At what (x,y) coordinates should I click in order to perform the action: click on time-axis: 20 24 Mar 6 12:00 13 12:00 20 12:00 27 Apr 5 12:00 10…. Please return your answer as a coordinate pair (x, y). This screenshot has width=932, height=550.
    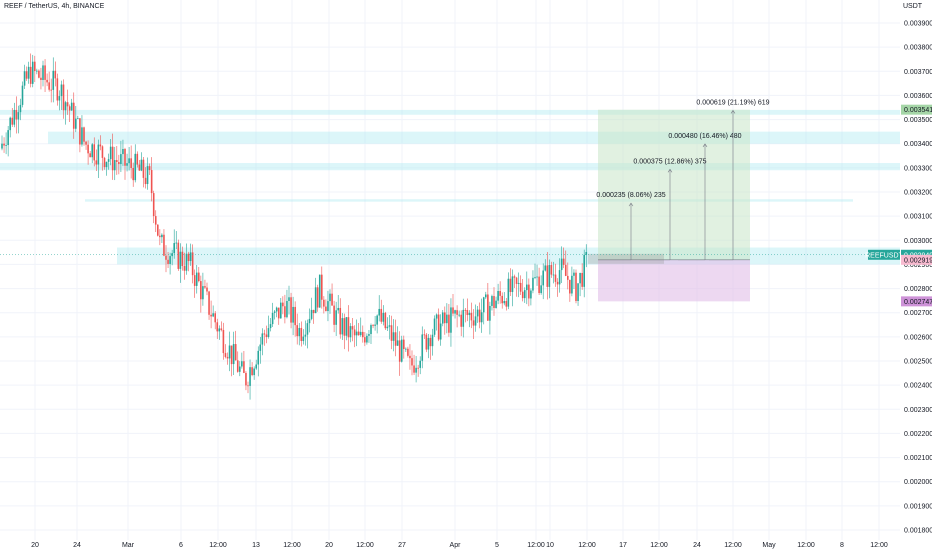
    Looking at the image, I should click on (459, 545).